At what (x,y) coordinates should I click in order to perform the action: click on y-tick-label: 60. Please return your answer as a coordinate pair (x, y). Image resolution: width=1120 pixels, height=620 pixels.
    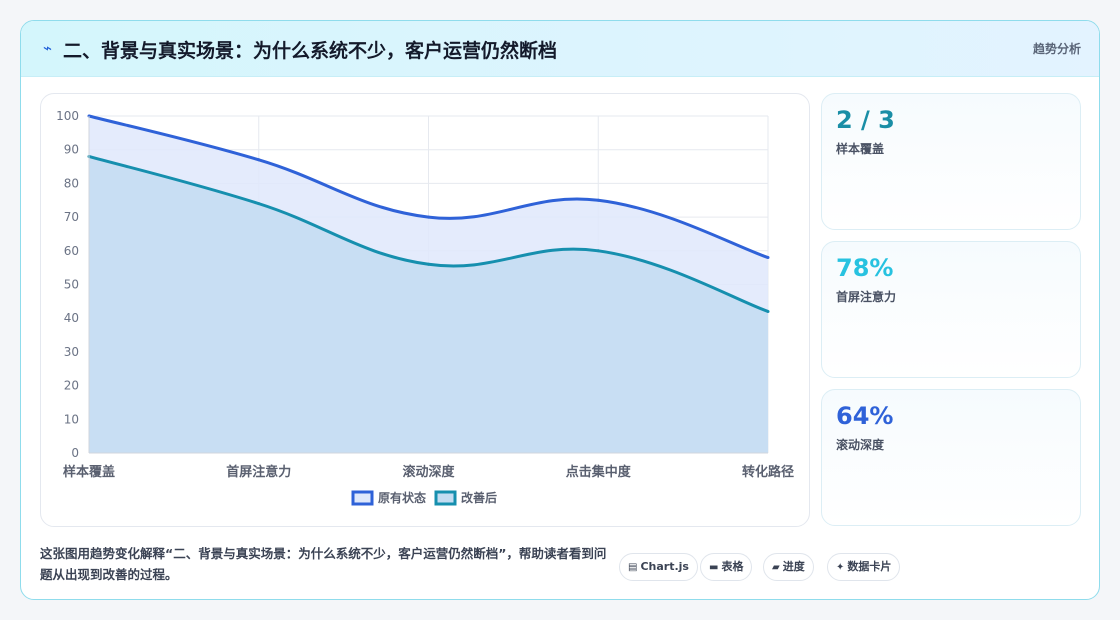
    Looking at the image, I should click on (71, 251).